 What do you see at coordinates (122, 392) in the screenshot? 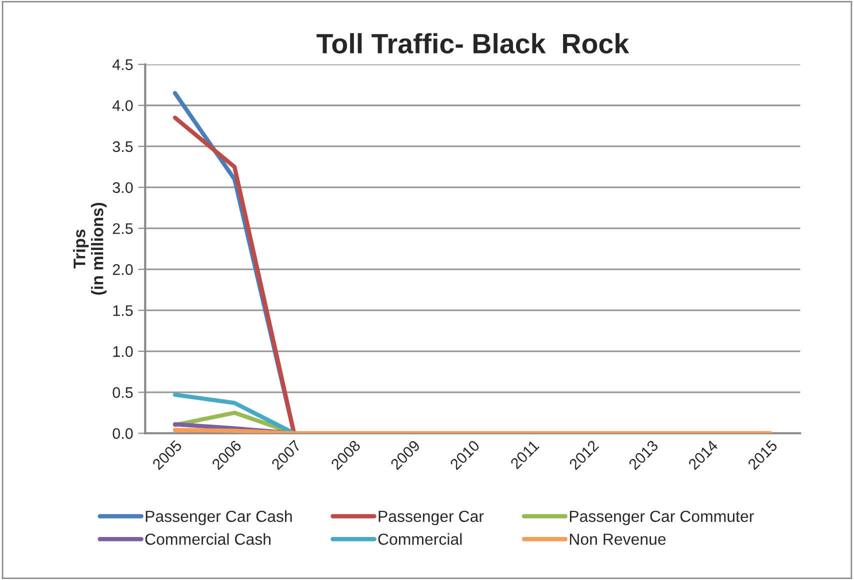
I see `y-tick-label: 0.5` at bounding box center [122, 392].